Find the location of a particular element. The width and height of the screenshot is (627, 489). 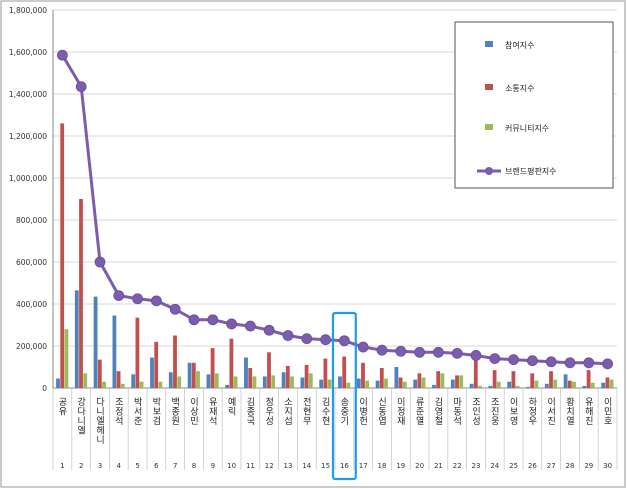

category-label: 박서준 is located at coordinates (137, 411).